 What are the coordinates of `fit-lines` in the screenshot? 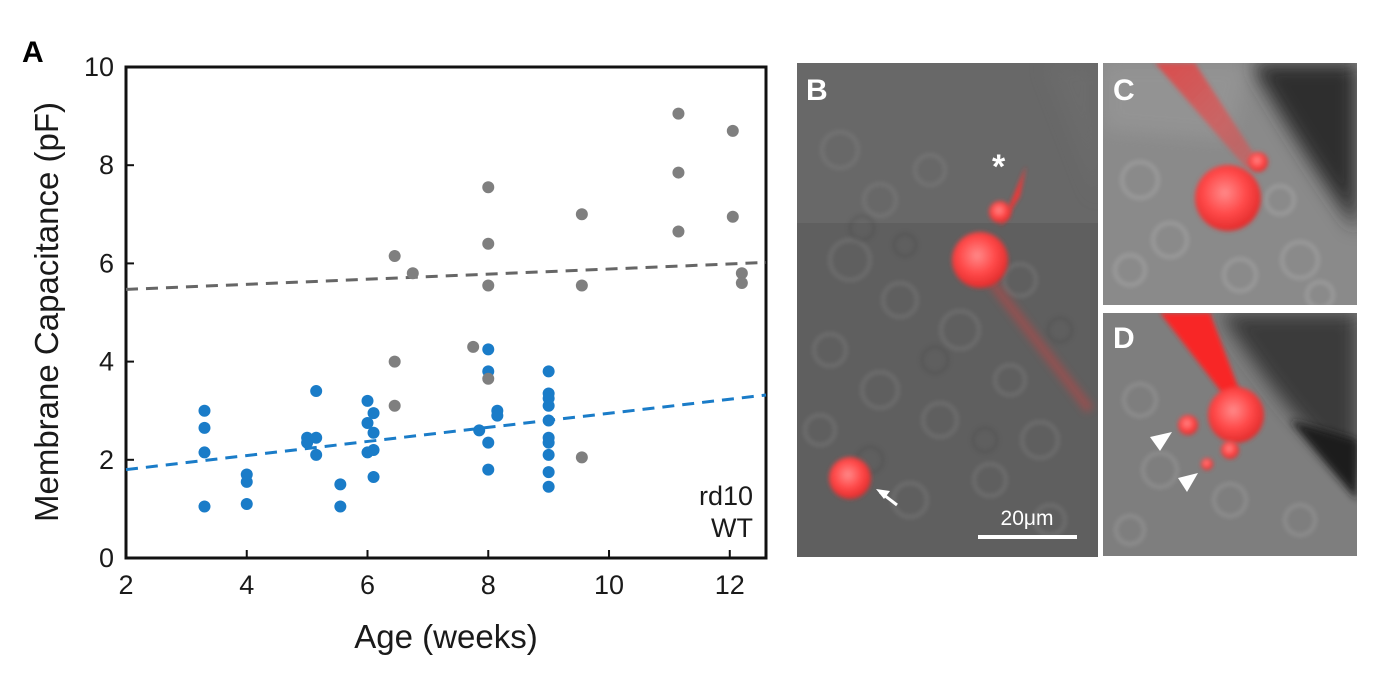 It's located at (446, 366).